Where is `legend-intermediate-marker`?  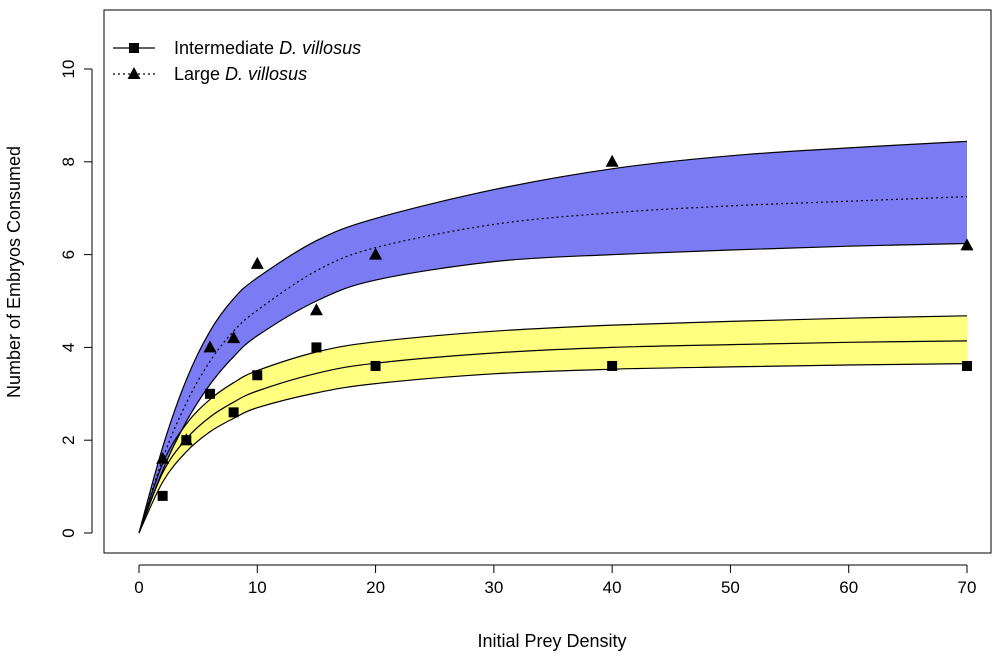 legend-intermediate-marker is located at coordinates (134, 48).